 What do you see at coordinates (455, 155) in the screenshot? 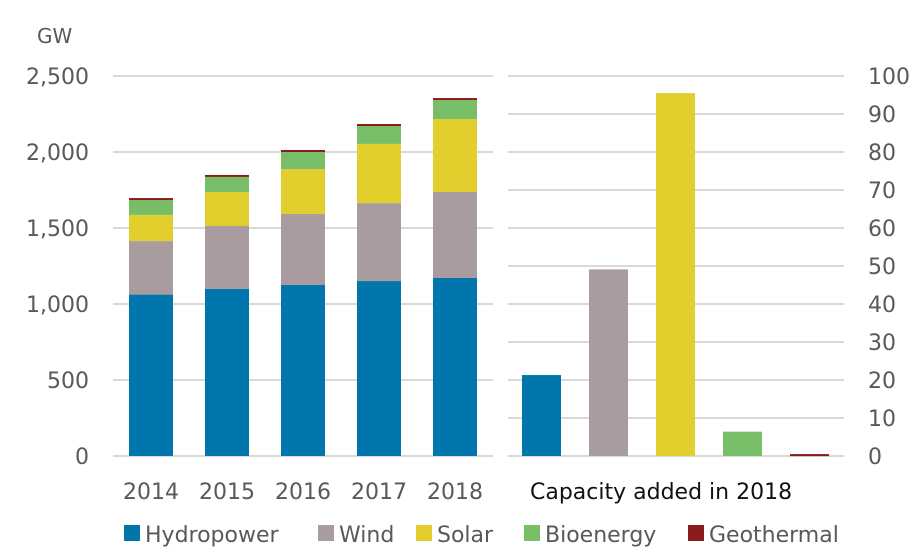
I see `bar-segment-solar-2018` at bounding box center [455, 155].